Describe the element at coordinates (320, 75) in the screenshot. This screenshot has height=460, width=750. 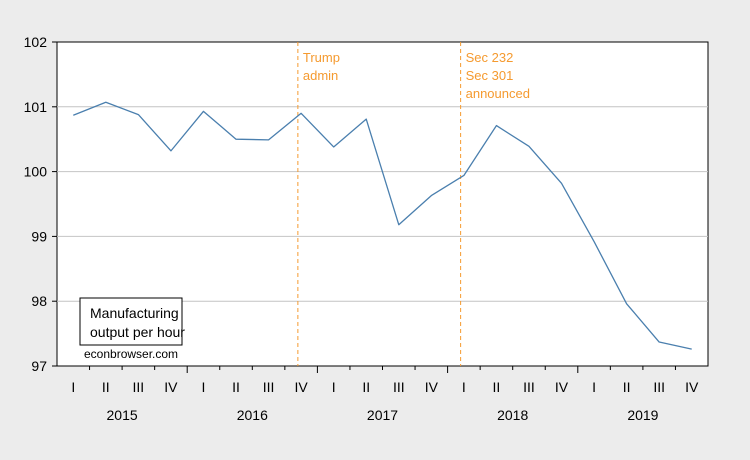
I see `annotation-text: admin` at that location.